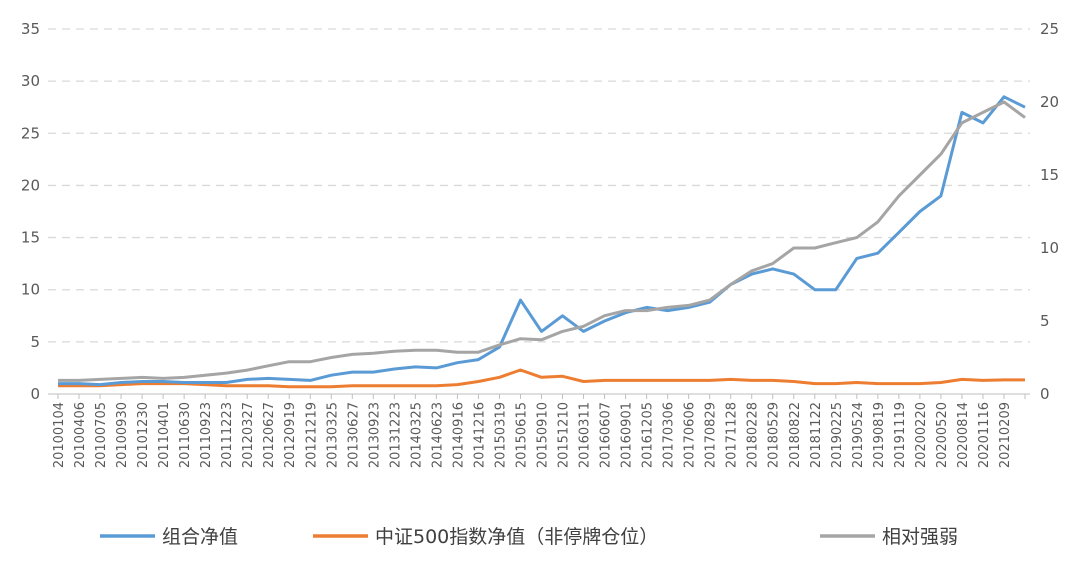 Image resolution: width=1074 pixels, height=567 pixels. Describe the element at coordinates (837, 435) in the screenshot. I see `x-tick-label: 20190225` at that location.